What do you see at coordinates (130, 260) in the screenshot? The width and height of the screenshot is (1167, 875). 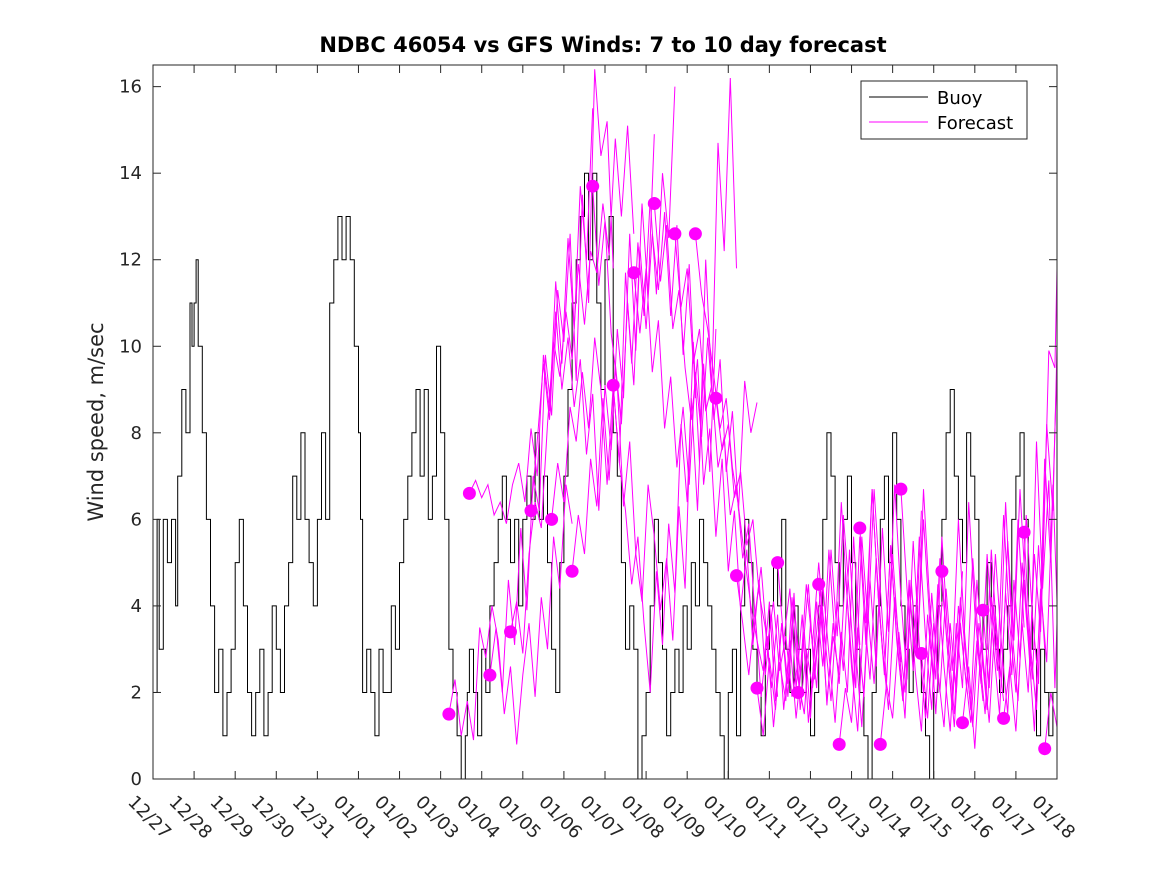 I see `y-tick-label: 12` at bounding box center [130, 260].